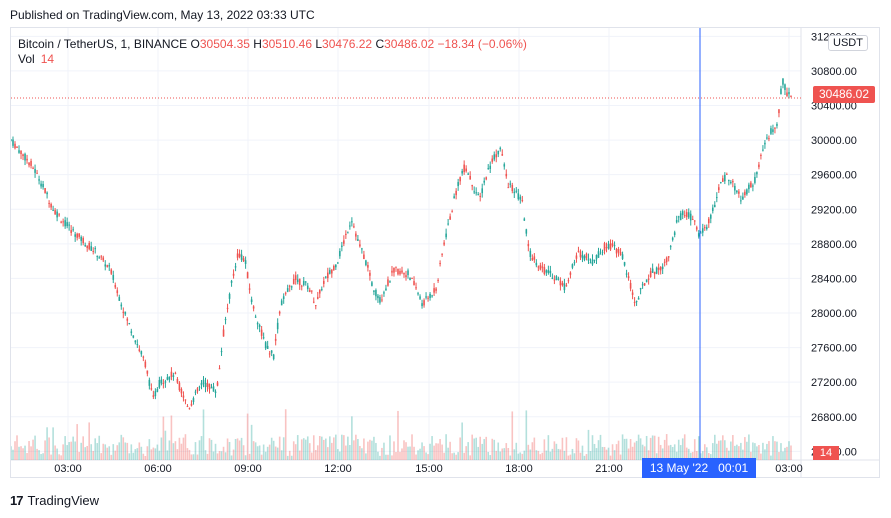 The image size is (891, 518). Describe the element at coordinates (679, 468) in the screenshot. I see `crosshair-date: 13 May '22` at that location.